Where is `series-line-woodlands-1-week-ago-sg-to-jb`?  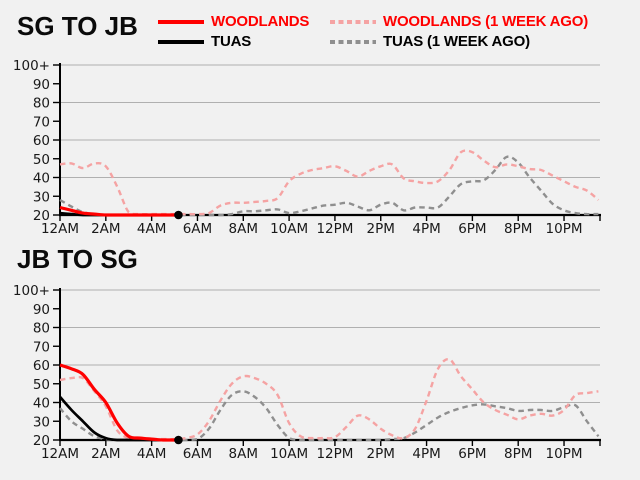
series-line-woodlands-1-week-ago-sg-to-jb is located at coordinates (329, 182).